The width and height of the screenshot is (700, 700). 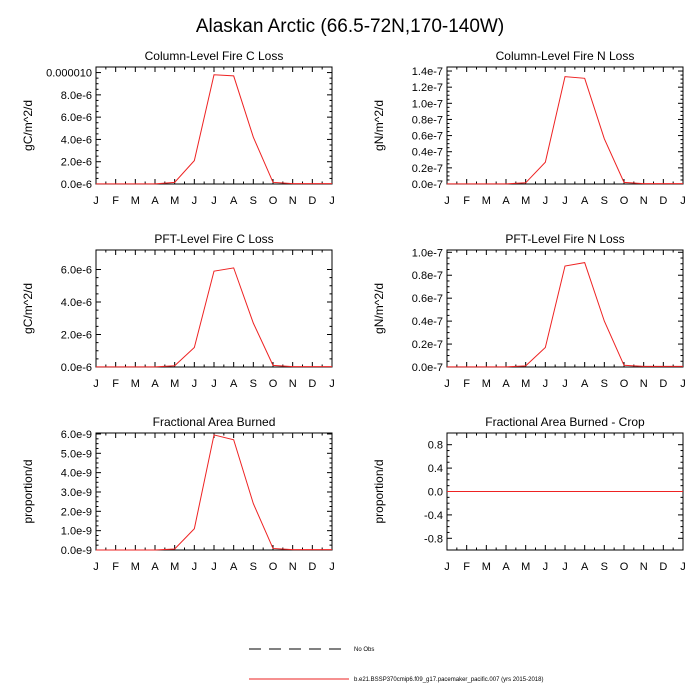 I want to click on chart-title: Fractional Area Burned, so click(x=214, y=422).